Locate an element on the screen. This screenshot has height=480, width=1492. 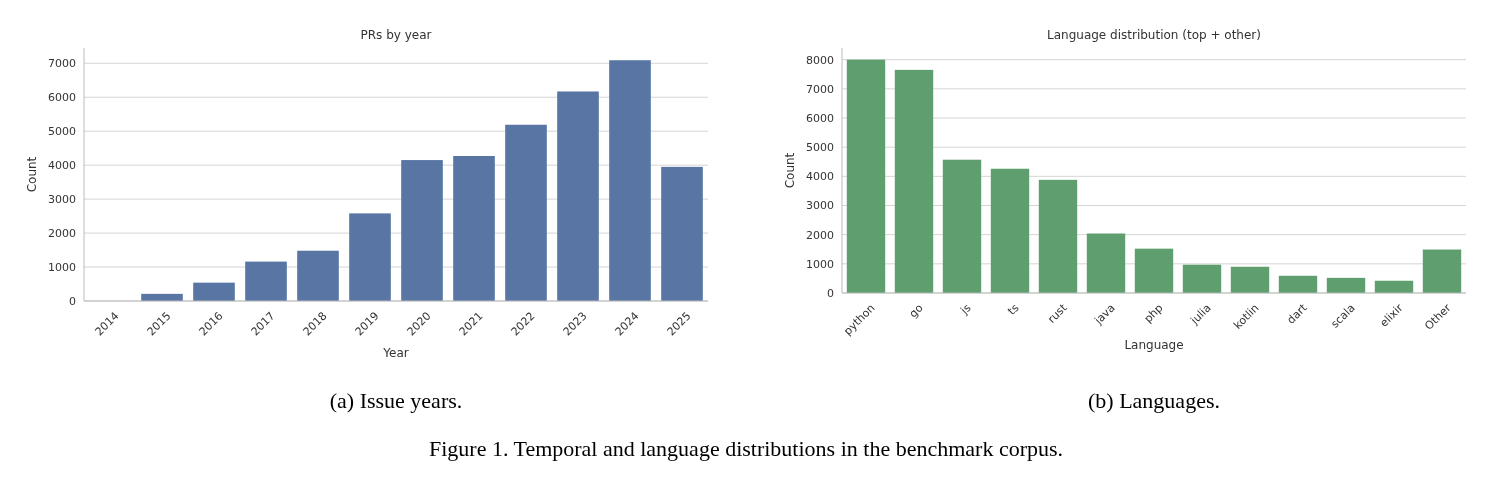
y-tick-label: 8000 is located at coordinates (820, 60).